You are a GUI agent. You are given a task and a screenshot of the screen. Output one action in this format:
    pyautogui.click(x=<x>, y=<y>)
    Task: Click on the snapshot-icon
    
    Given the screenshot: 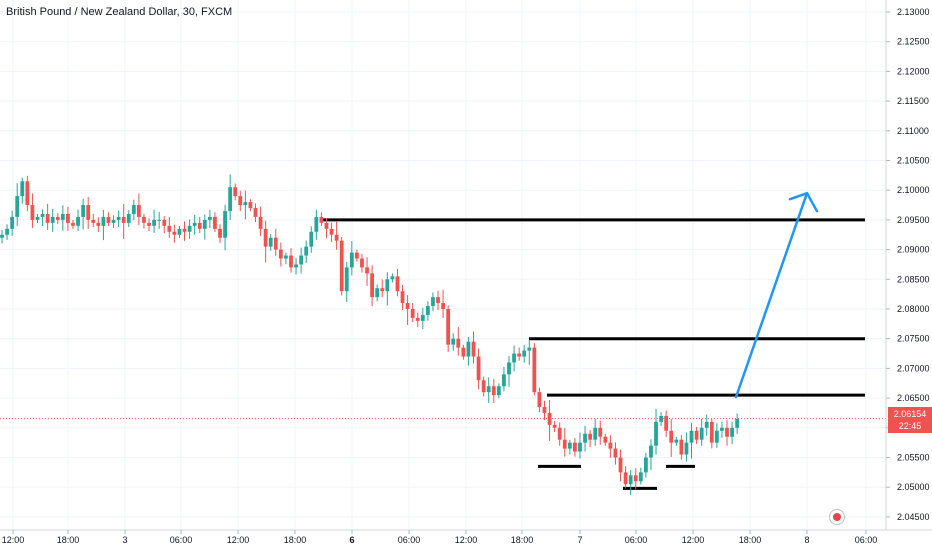 What is the action you would take?
    pyautogui.click(x=837, y=517)
    